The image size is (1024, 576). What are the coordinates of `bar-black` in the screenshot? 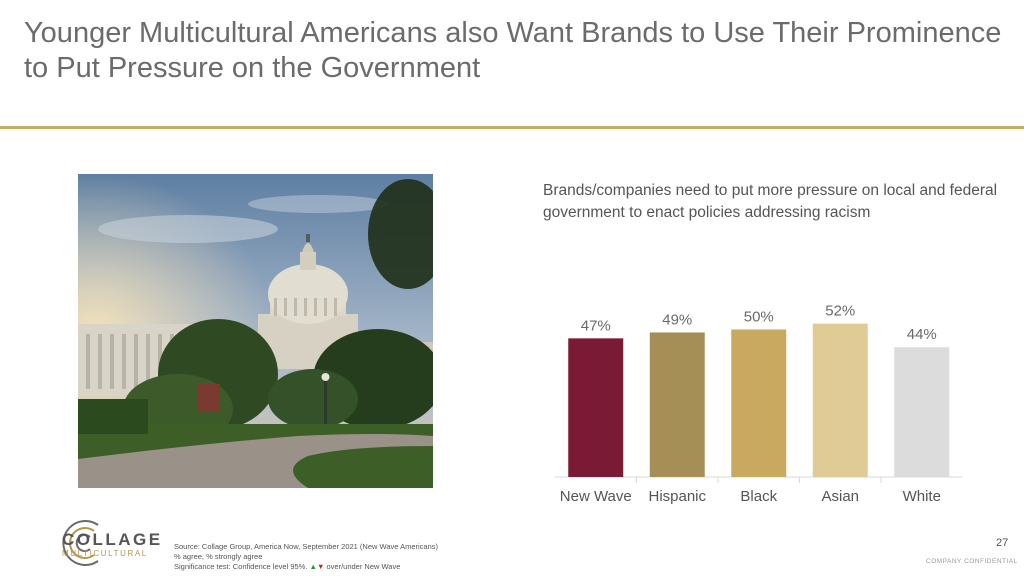 It's located at (759, 403).